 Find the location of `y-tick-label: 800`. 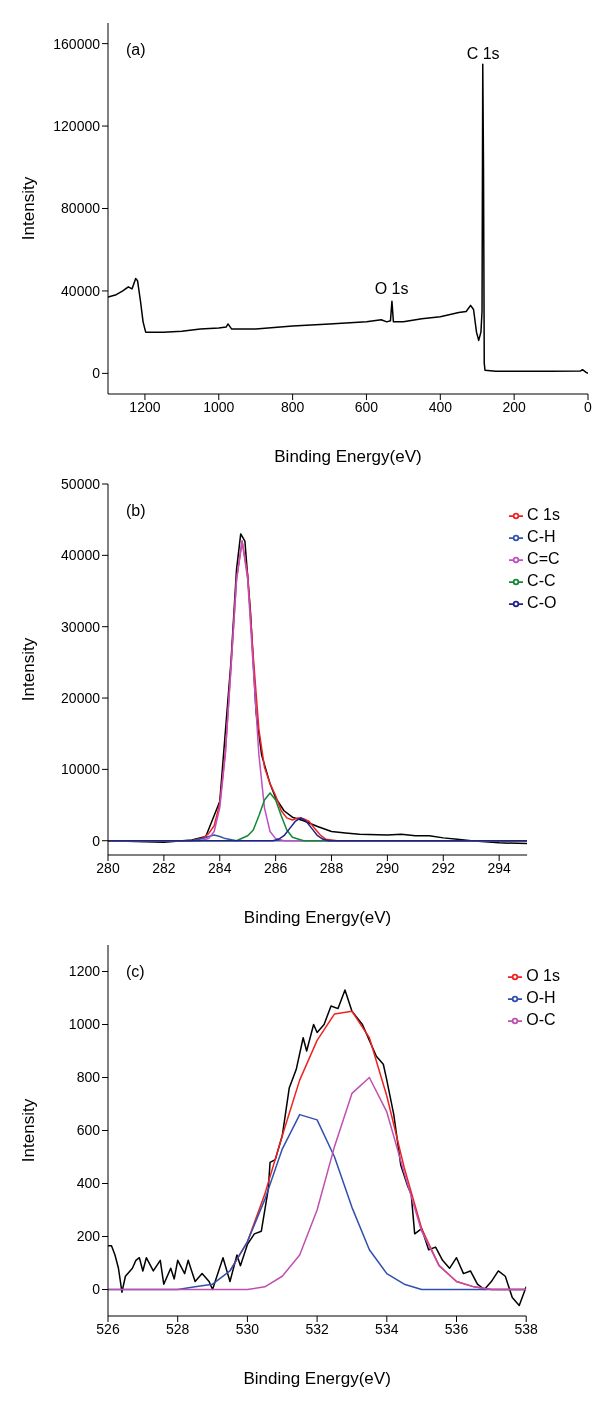

y-tick-label: 800 is located at coordinates (88, 1077).